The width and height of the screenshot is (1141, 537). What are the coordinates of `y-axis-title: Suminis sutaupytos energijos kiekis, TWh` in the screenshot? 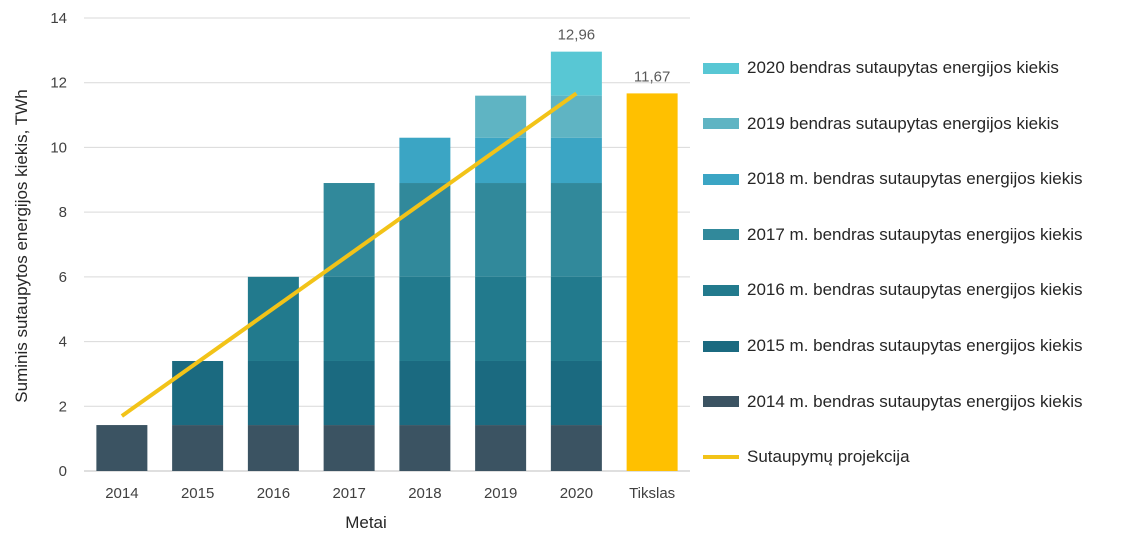 It's located at (21, 245).